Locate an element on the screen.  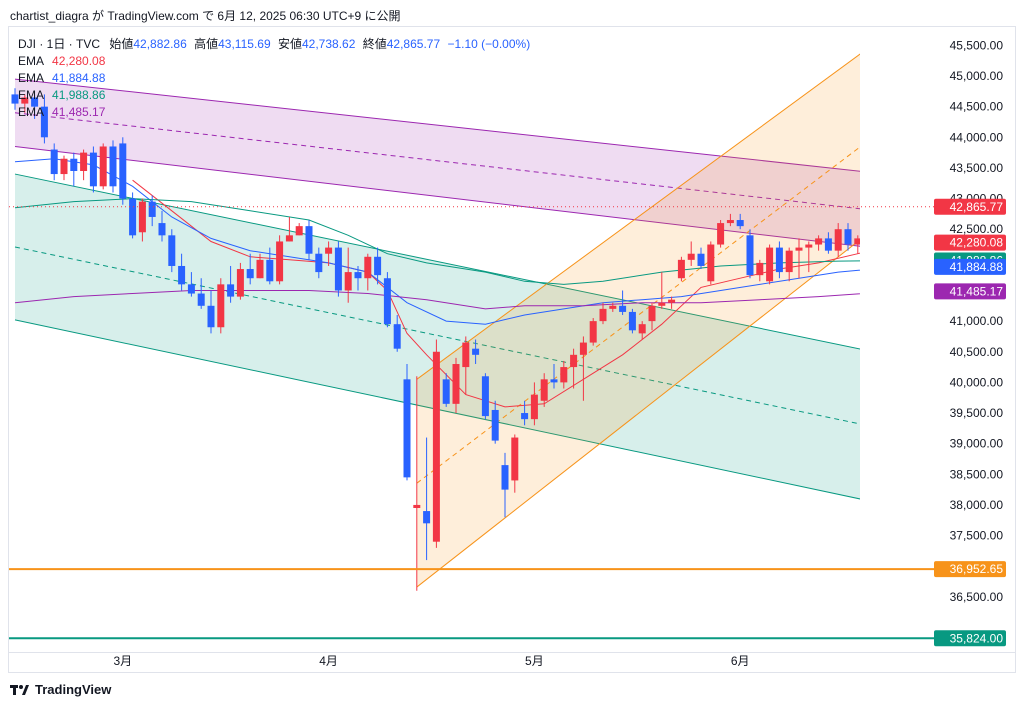
high-label: 高値 is located at coordinates (206, 44).